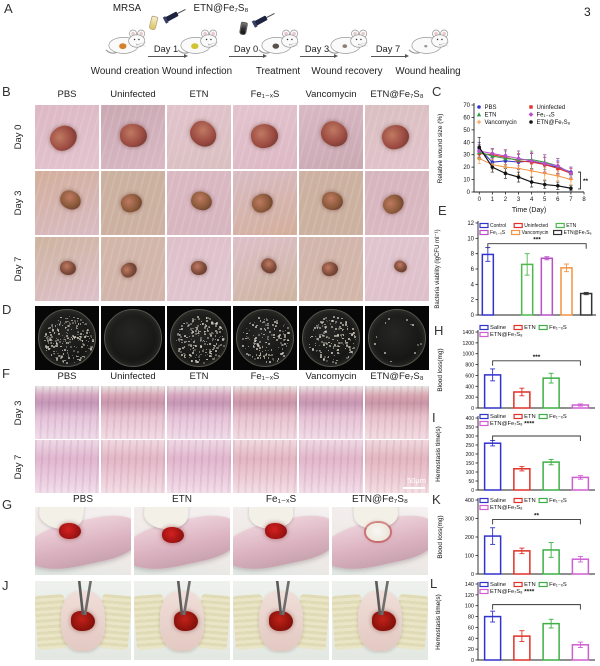 This screenshot has height=666, width=600. What do you see at coordinates (6, 91) in the screenshot?
I see `panel-label-b: B` at bounding box center [6, 91].